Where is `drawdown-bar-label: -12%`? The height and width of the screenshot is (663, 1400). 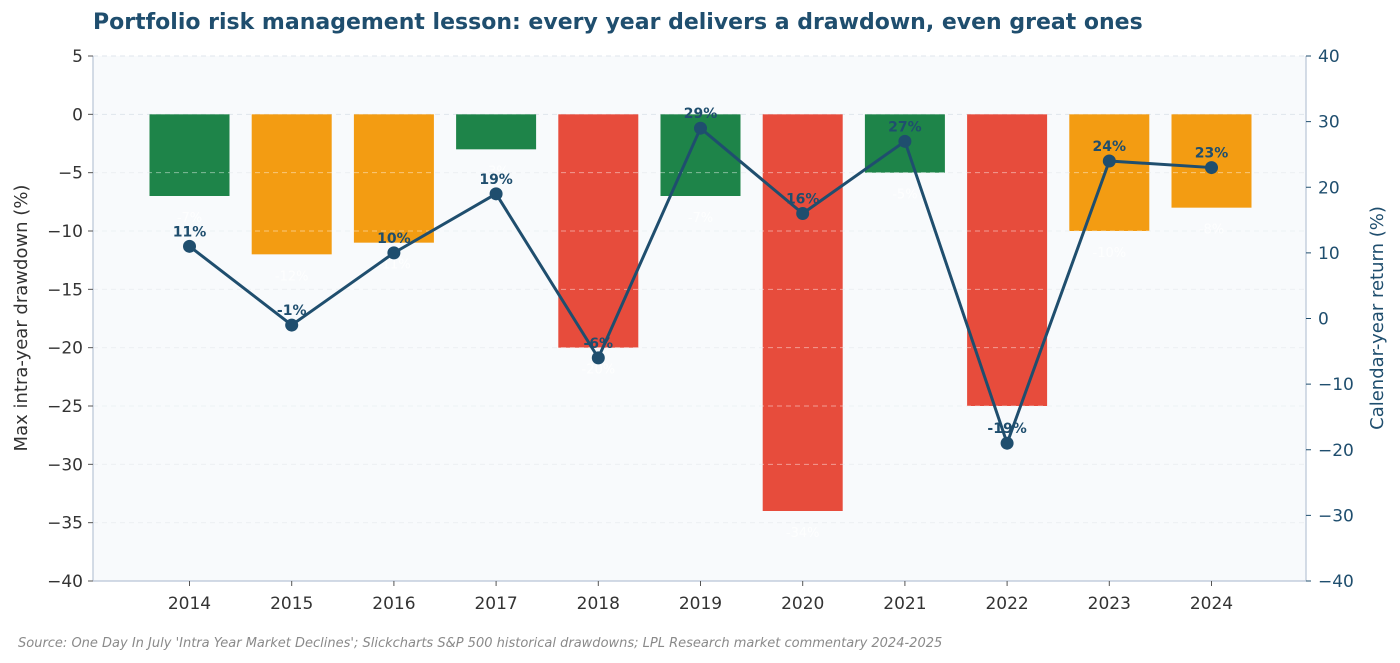
drawdown-bar-label: -12% is located at coordinates (292, 276).